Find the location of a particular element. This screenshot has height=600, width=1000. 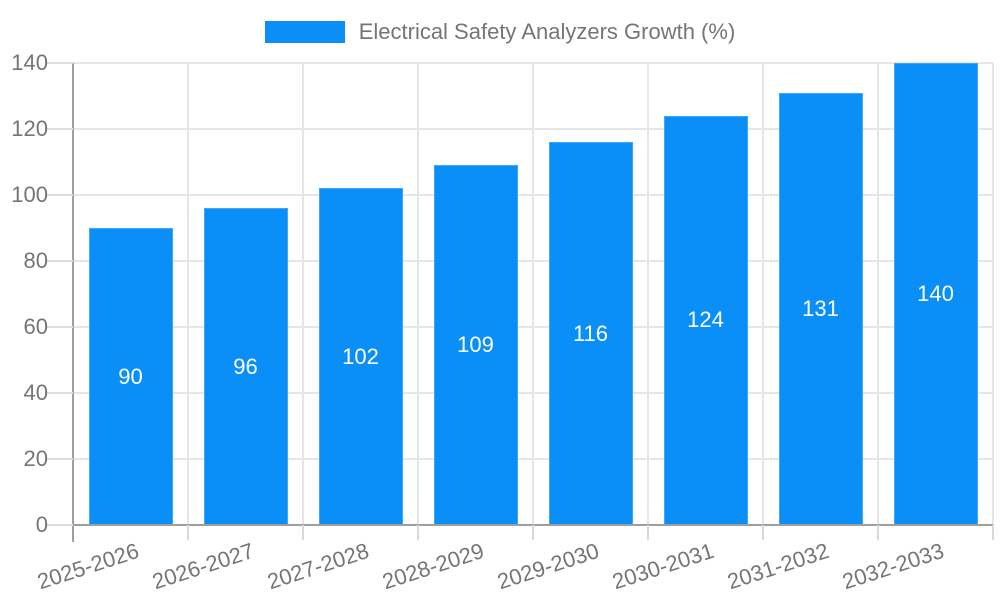

x-tick-label: 2027-2028 is located at coordinates (318, 566).